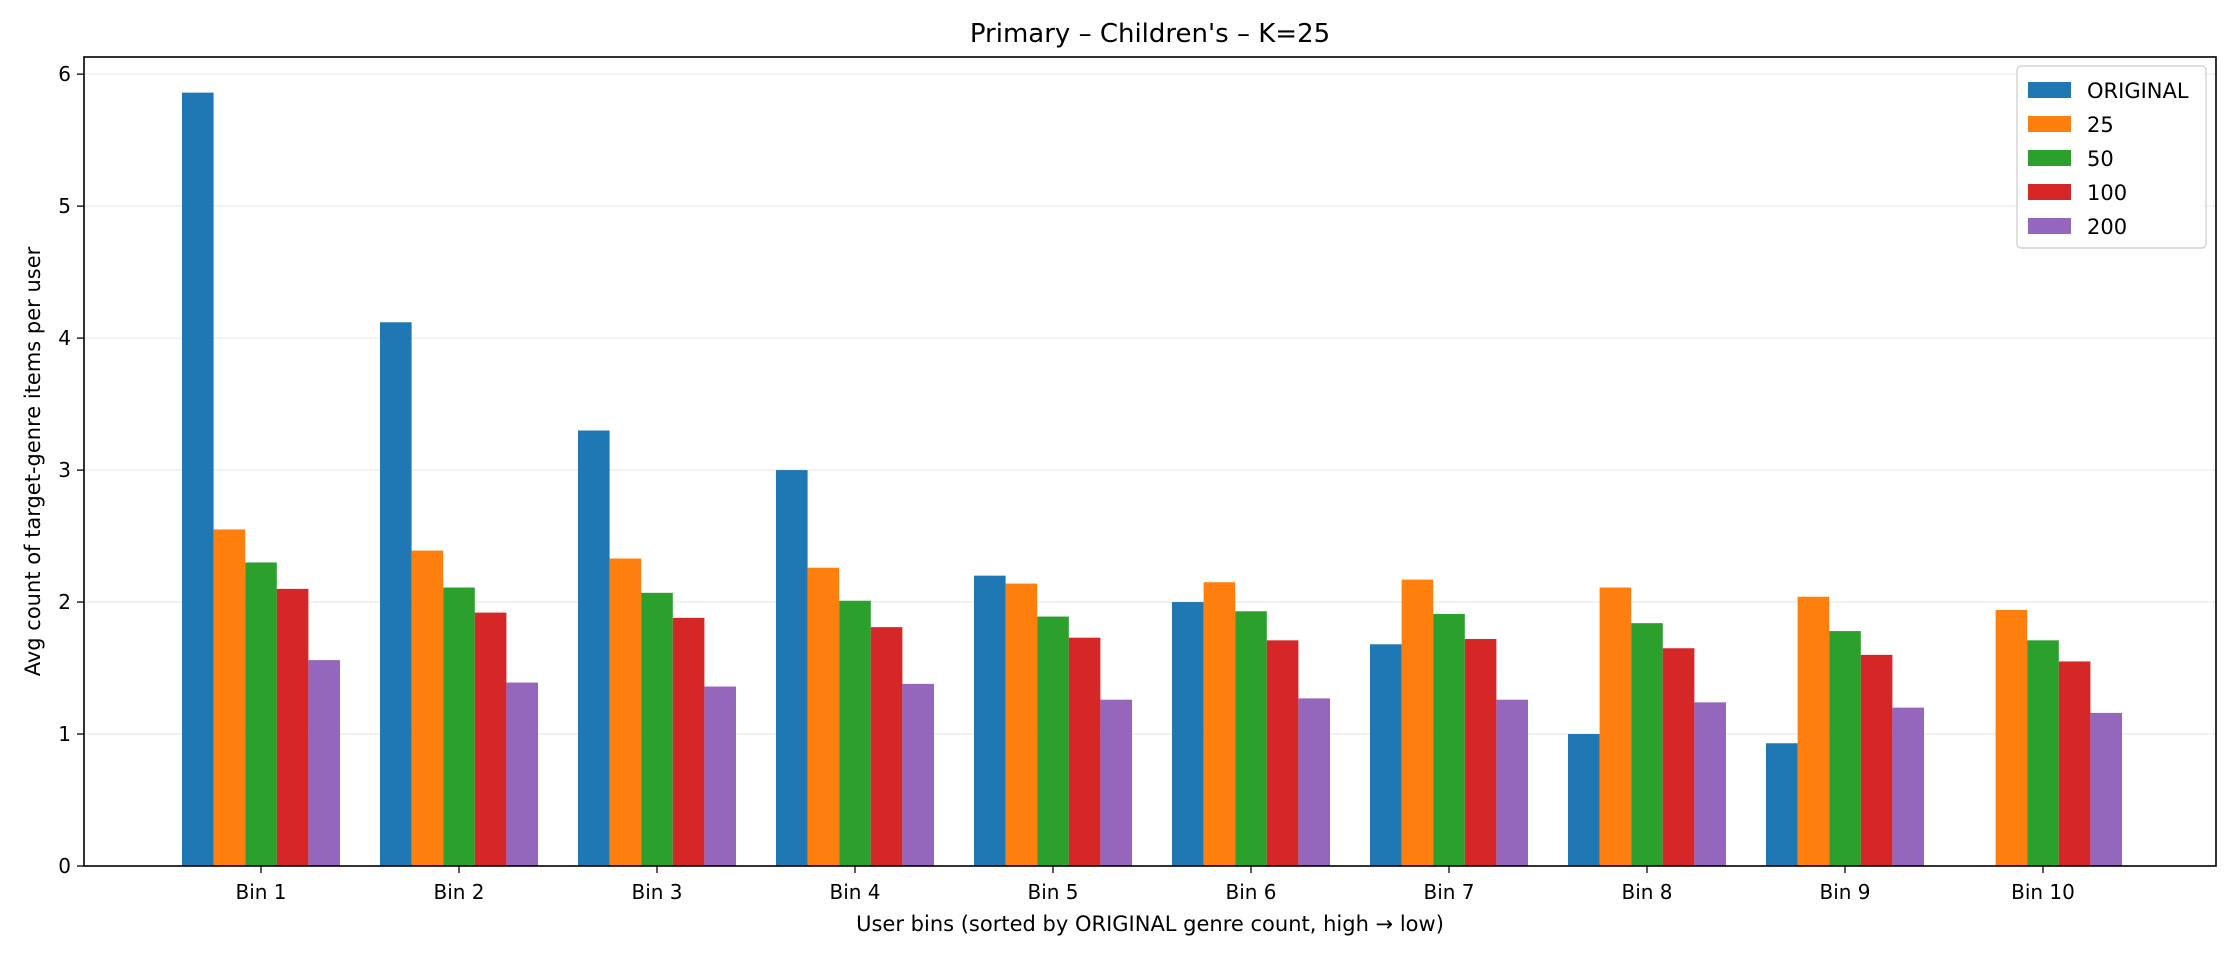  What do you see at coordinates (33, 461) in the screenshot?
I see `y-axis-label: Avg count of target-genre items per user` at bounding box center [33, 461].